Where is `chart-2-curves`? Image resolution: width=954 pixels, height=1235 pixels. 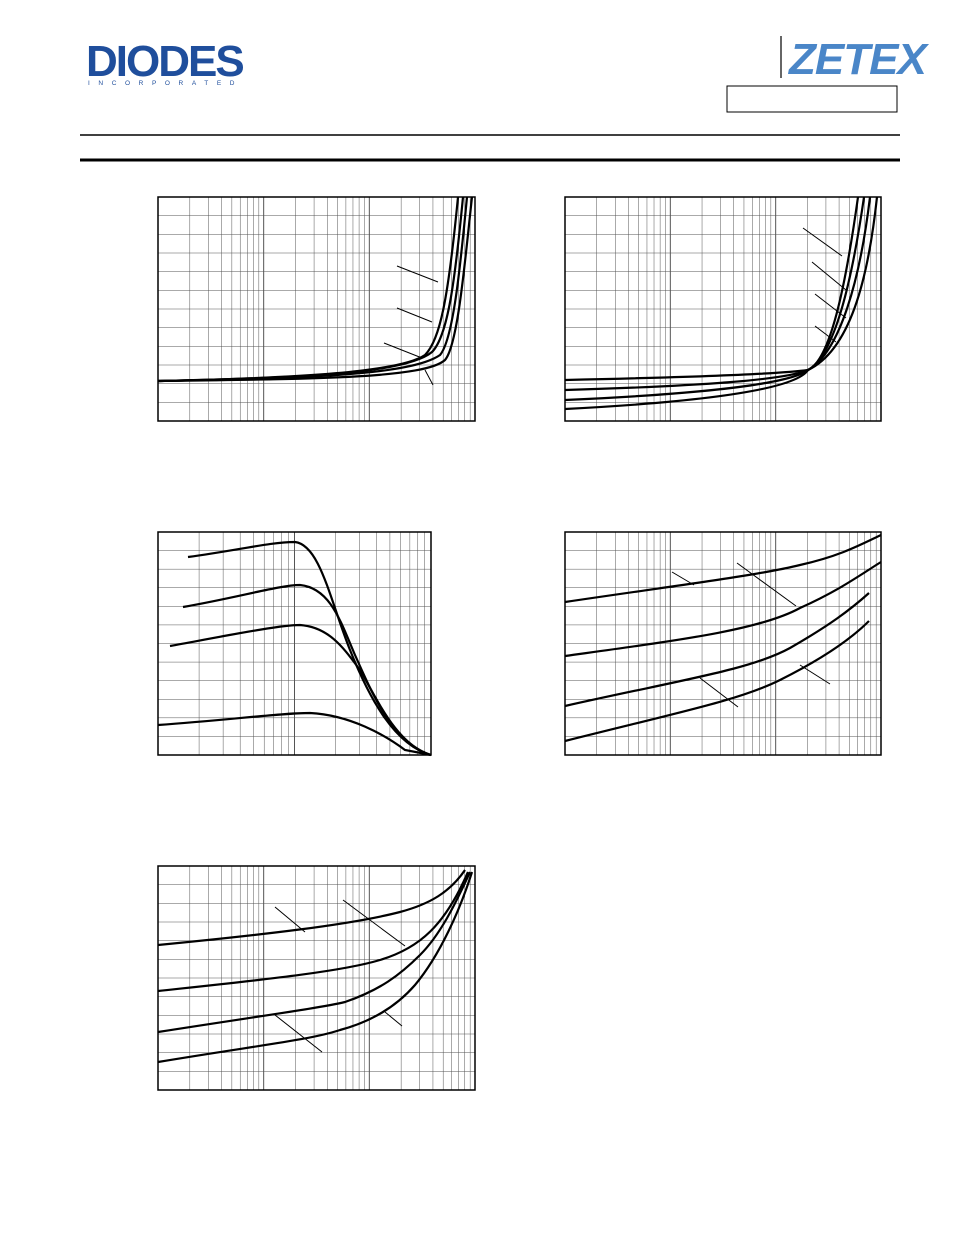 chart-2-curves is located at coordinates (721, 303).